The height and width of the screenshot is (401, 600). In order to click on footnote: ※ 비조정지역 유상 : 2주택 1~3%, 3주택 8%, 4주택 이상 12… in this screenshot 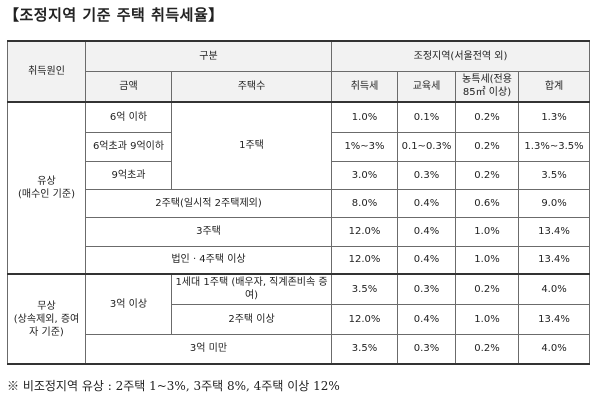, I will do `click(173, 386)`.